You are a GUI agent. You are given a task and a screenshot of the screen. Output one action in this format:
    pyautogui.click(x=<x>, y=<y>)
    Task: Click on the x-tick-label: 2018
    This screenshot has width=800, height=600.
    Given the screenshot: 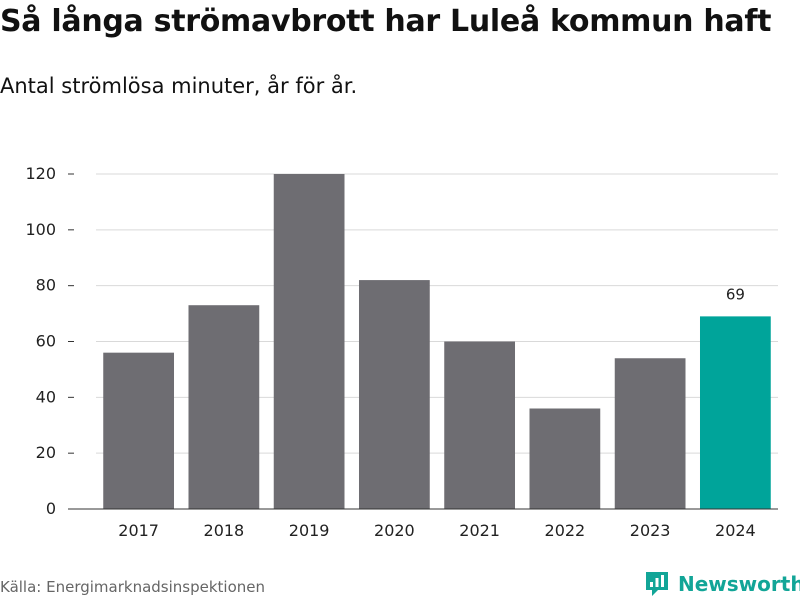 What is the action you would take?
    pyautogui.click(x=224, y=530)
    